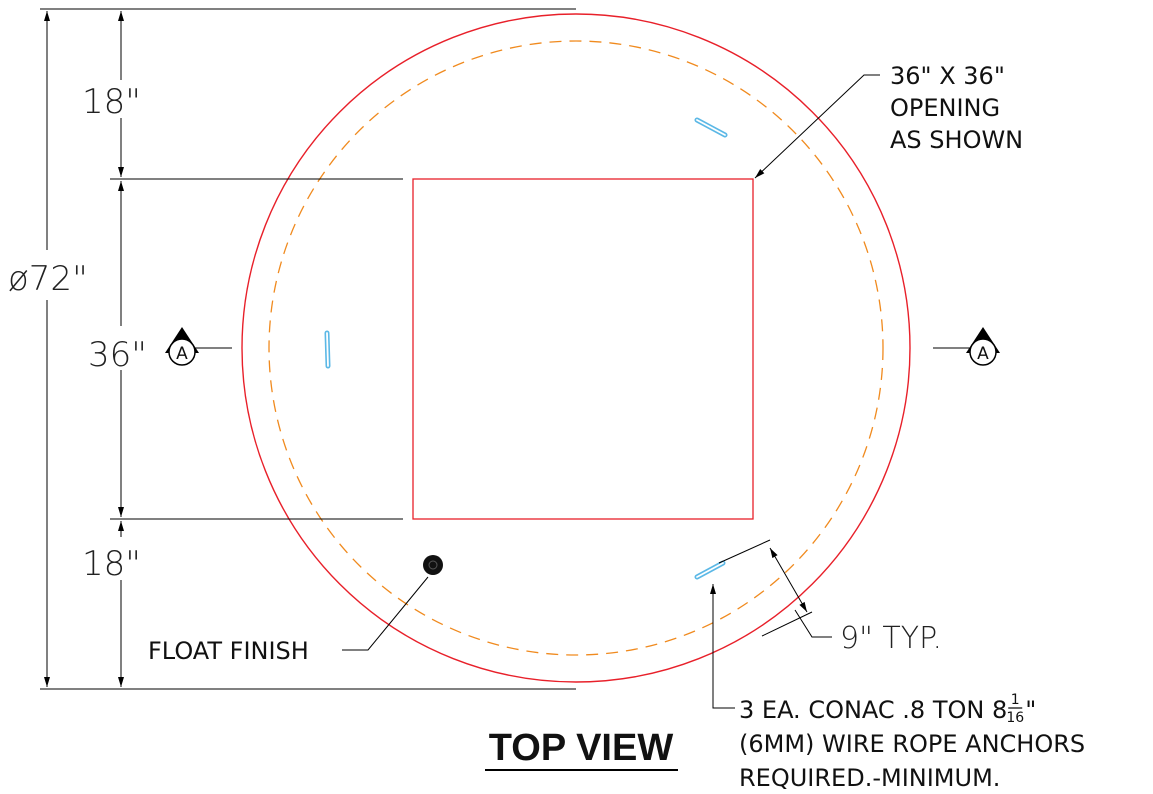  Describe the element at coordinates (966, 346) in the screenshot. I see `section-marker-right: A` at that location.